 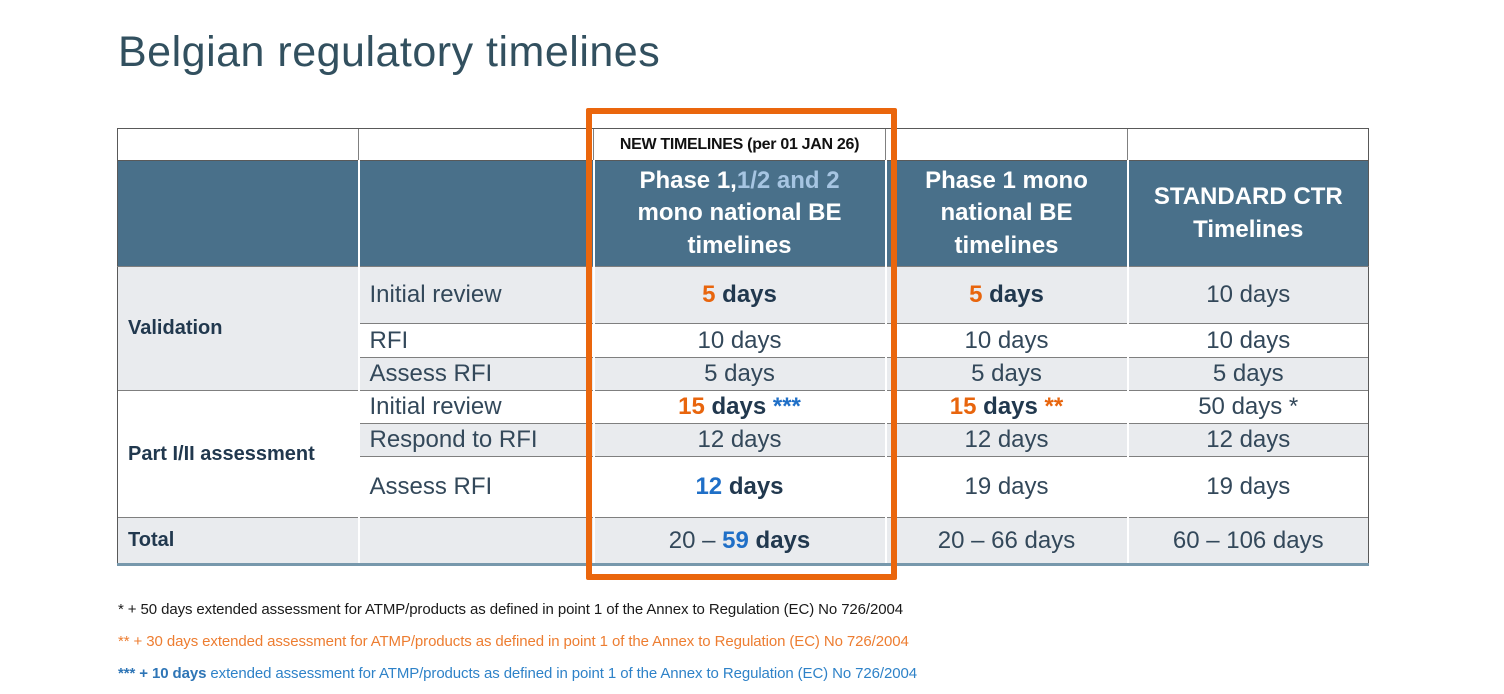 What do you see at coordinates (238, 328) in the screenshot?
I see `group-label-validation: Validation` at bounding box center [238, 328].